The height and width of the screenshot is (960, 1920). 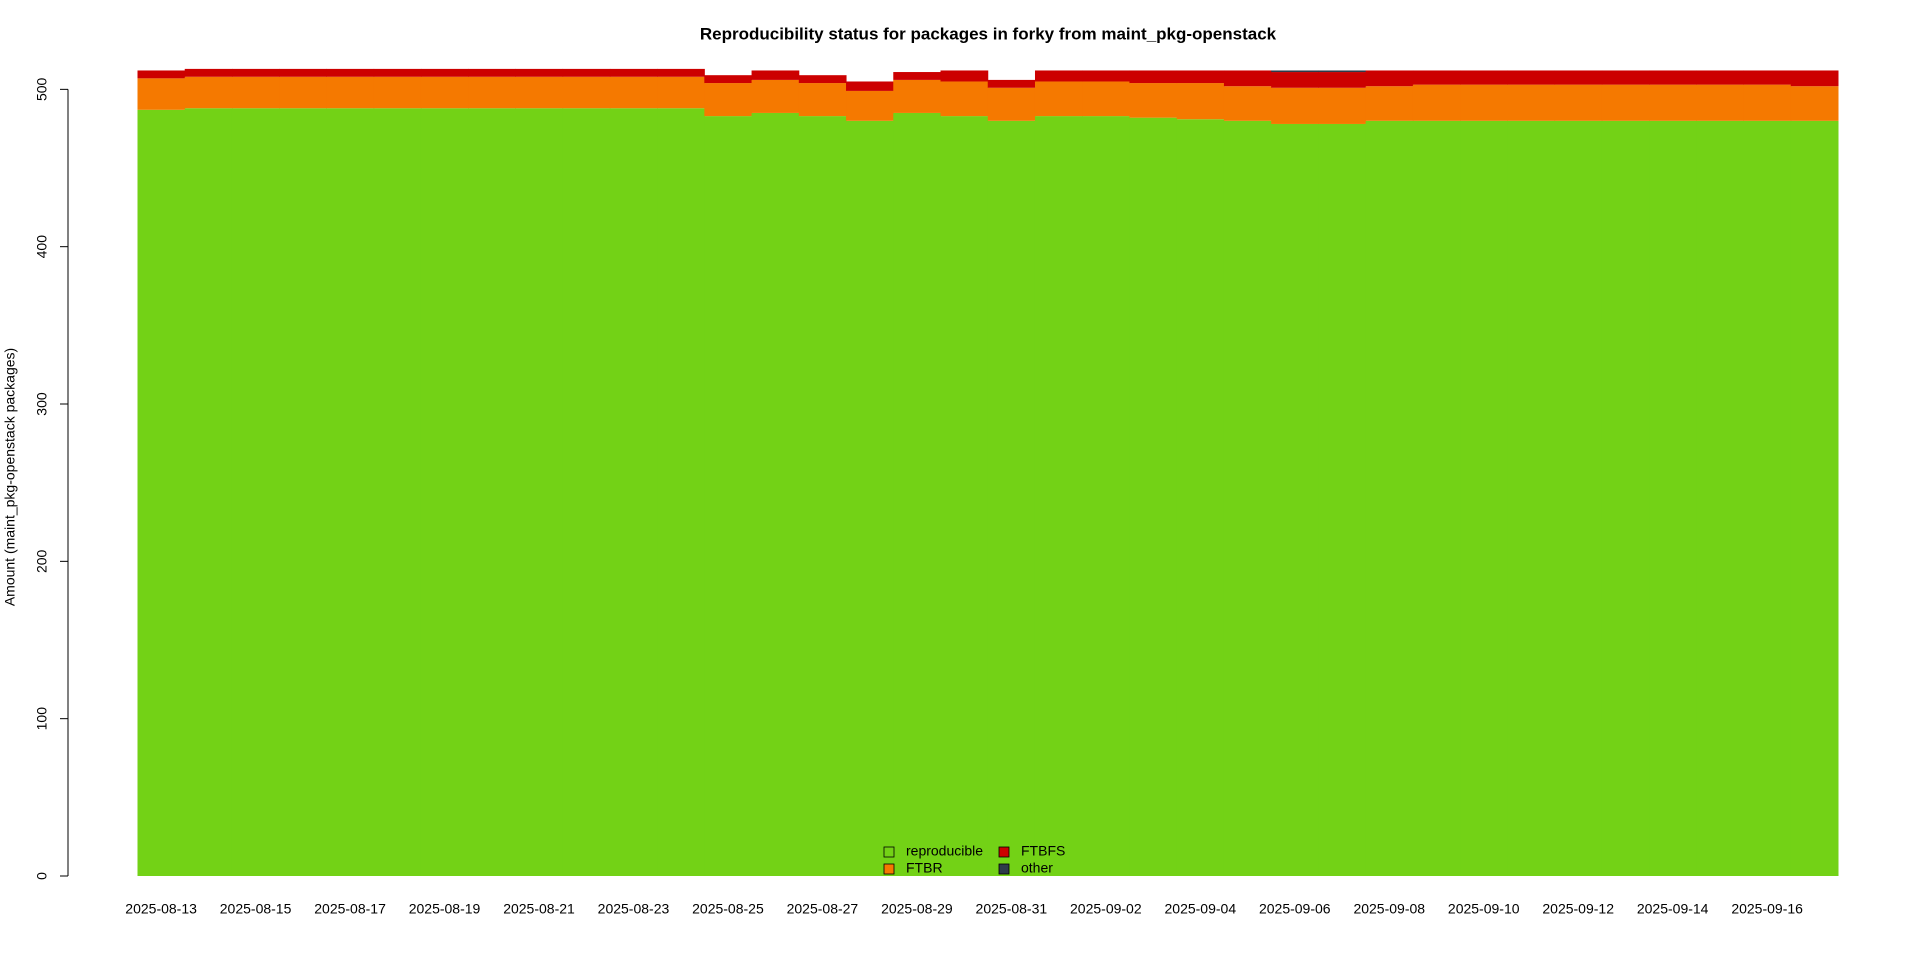 What do you see at coordinates (1106, 909) in the screenshot?
I see `x-tick-label: 2025-09-02` at bounding box center [1106, 909].